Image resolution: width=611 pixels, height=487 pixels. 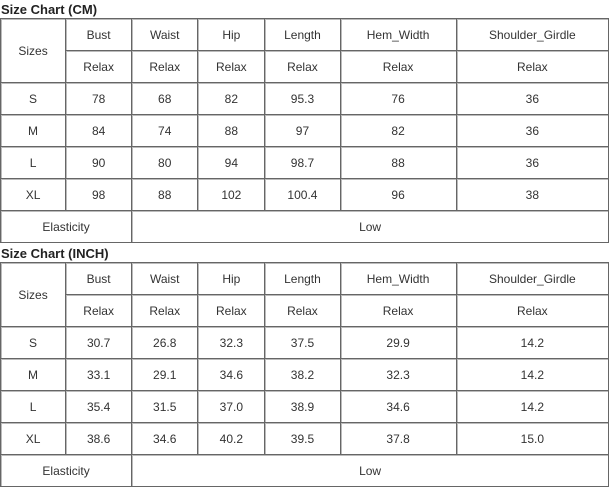 What do you see at coordinates (49, 9) in the screenshot?
I see `size-chart-title: Size Chart (CM)` at bounding box center [49, 9].